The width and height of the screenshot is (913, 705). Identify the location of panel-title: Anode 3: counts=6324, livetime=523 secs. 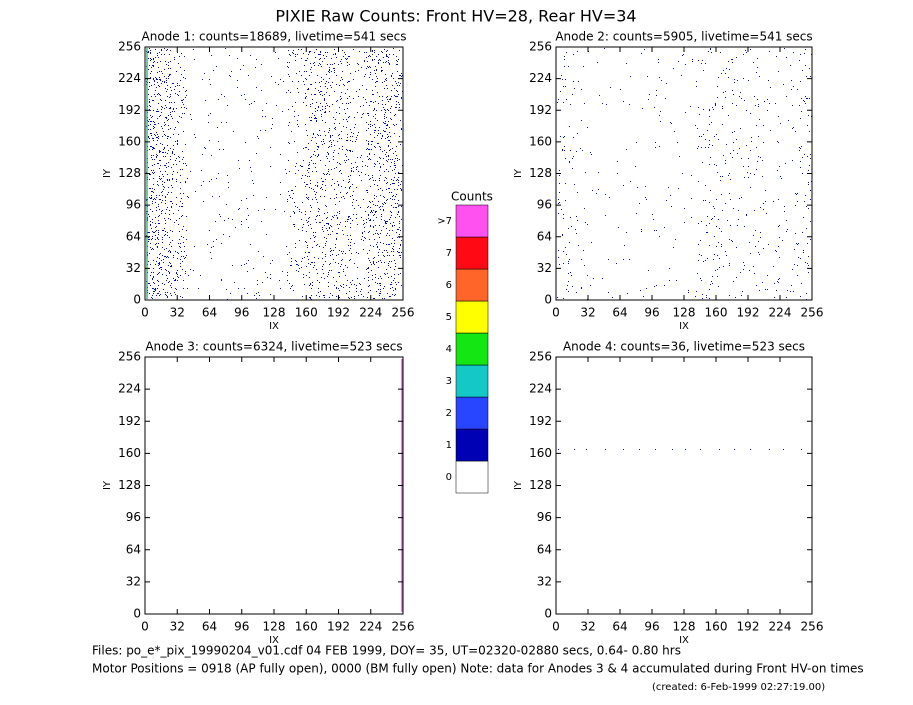
(273, 347).